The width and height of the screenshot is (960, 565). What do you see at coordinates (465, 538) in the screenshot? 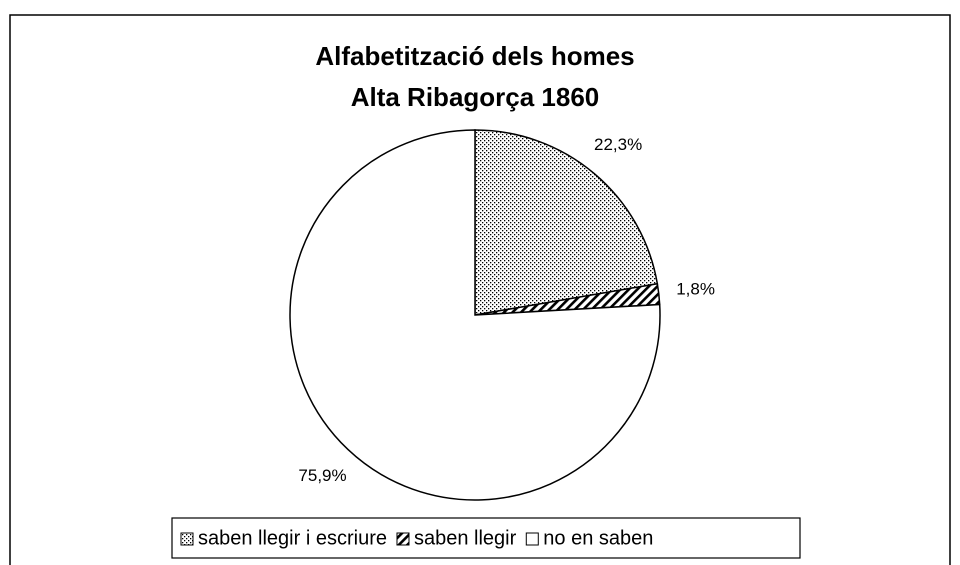
I see `legend-label: saben llegir` at bounding box center [465, 538].